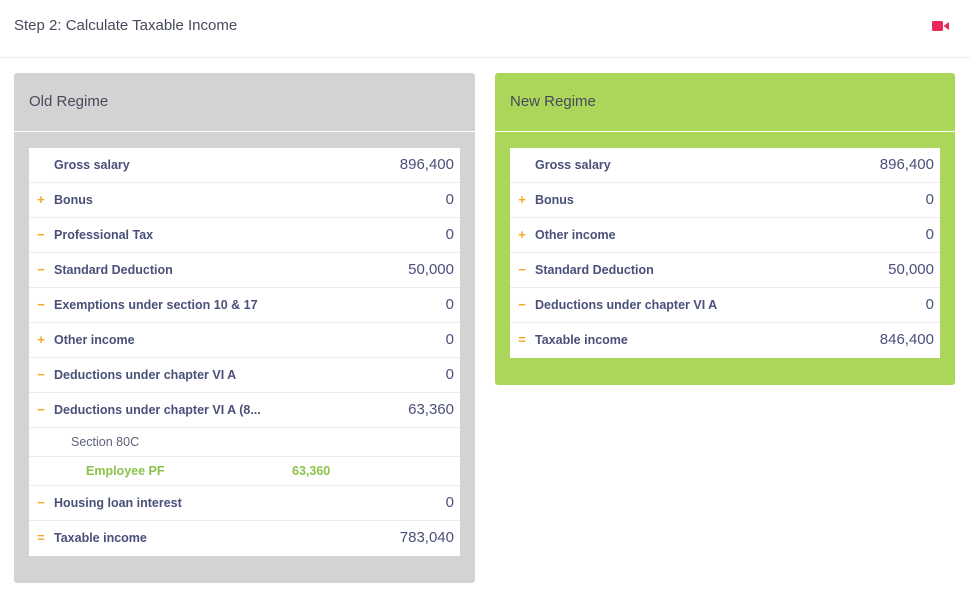 This screenshot has width=970, height=608. What do you see at coordinates (125, 471) in the screenshot?
I see `section-item-label: Employee PF` at bounding box center [125, 471].